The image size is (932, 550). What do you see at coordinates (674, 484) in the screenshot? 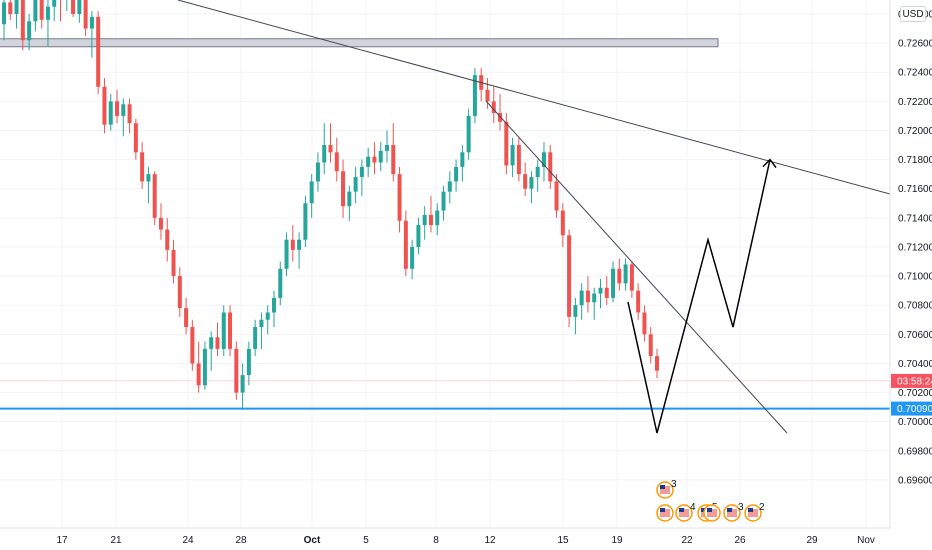
I see `marker-count: 3` at bounding box center [674, 484].